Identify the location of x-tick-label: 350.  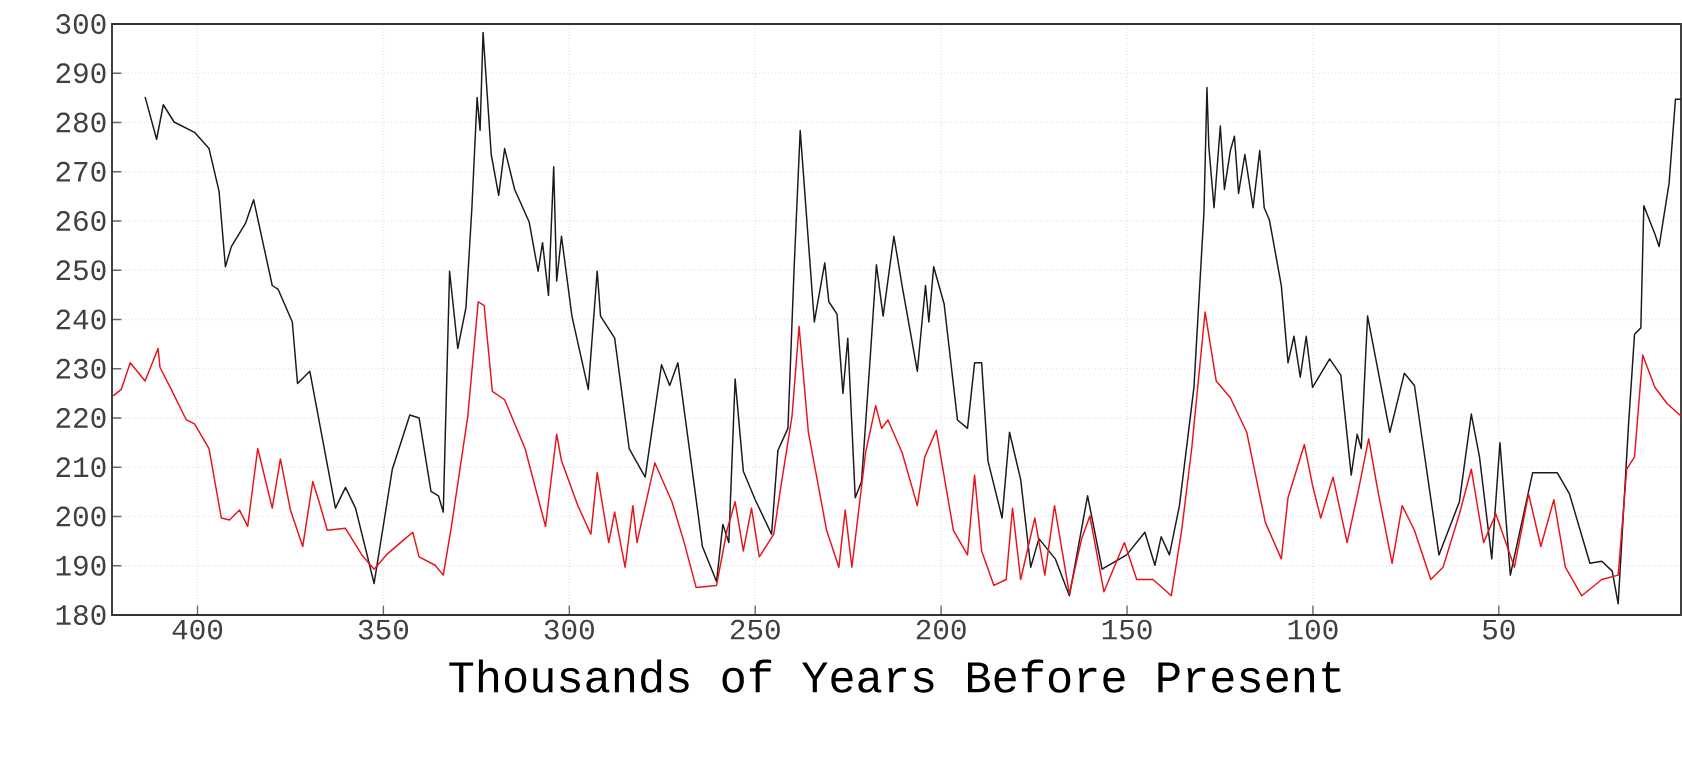
(383, 629).